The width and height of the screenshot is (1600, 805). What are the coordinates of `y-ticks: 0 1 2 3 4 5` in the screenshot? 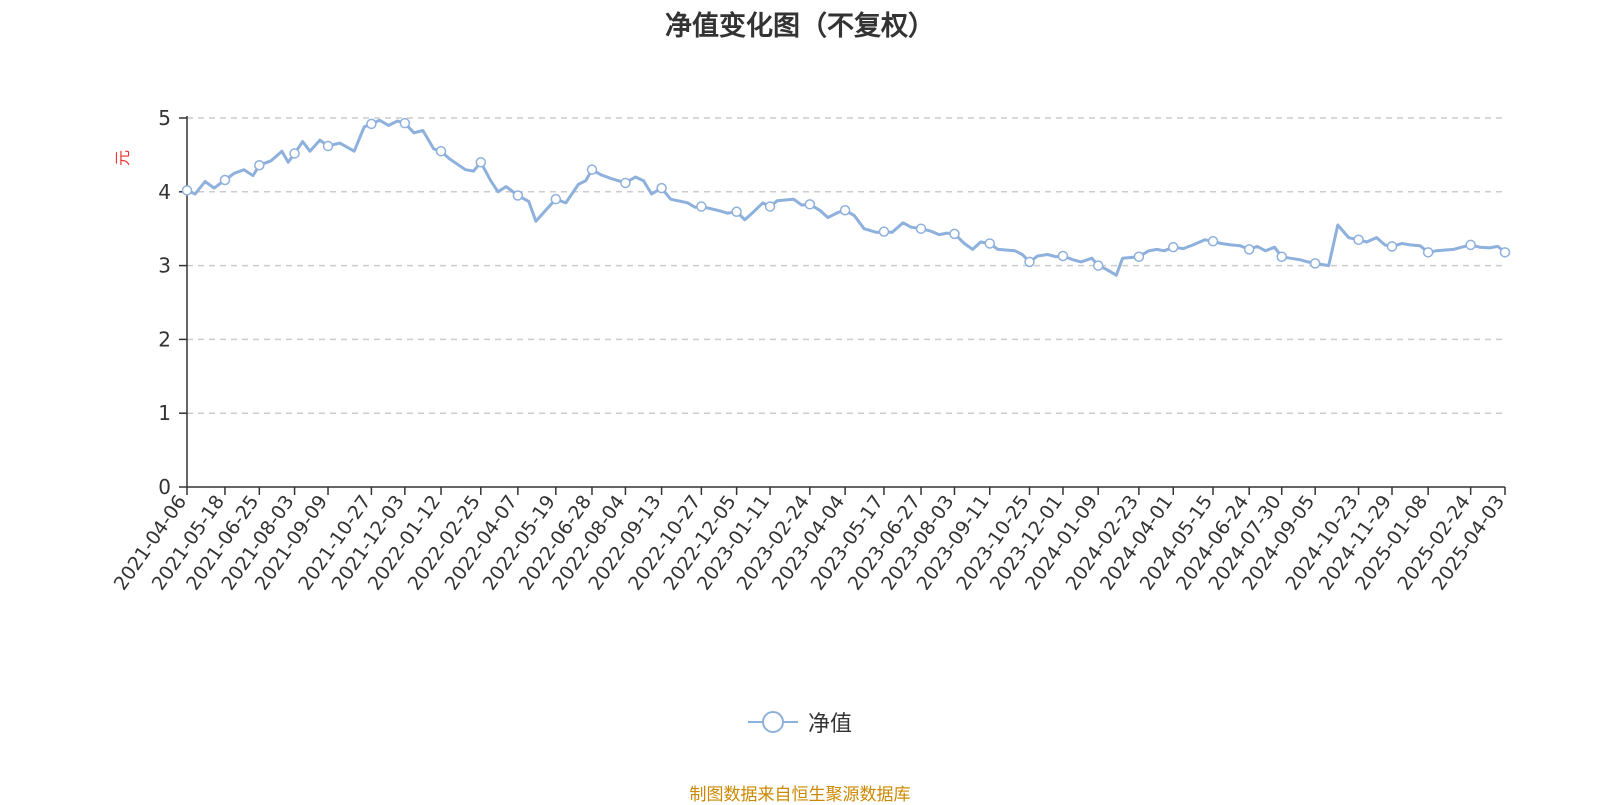 It's located at (172, 302).